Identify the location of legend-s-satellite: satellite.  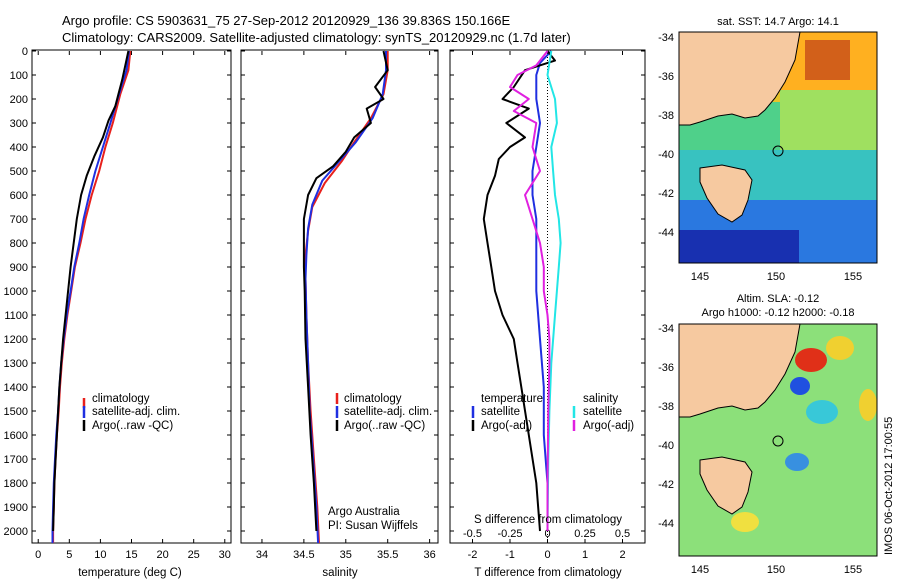
(602, 412).